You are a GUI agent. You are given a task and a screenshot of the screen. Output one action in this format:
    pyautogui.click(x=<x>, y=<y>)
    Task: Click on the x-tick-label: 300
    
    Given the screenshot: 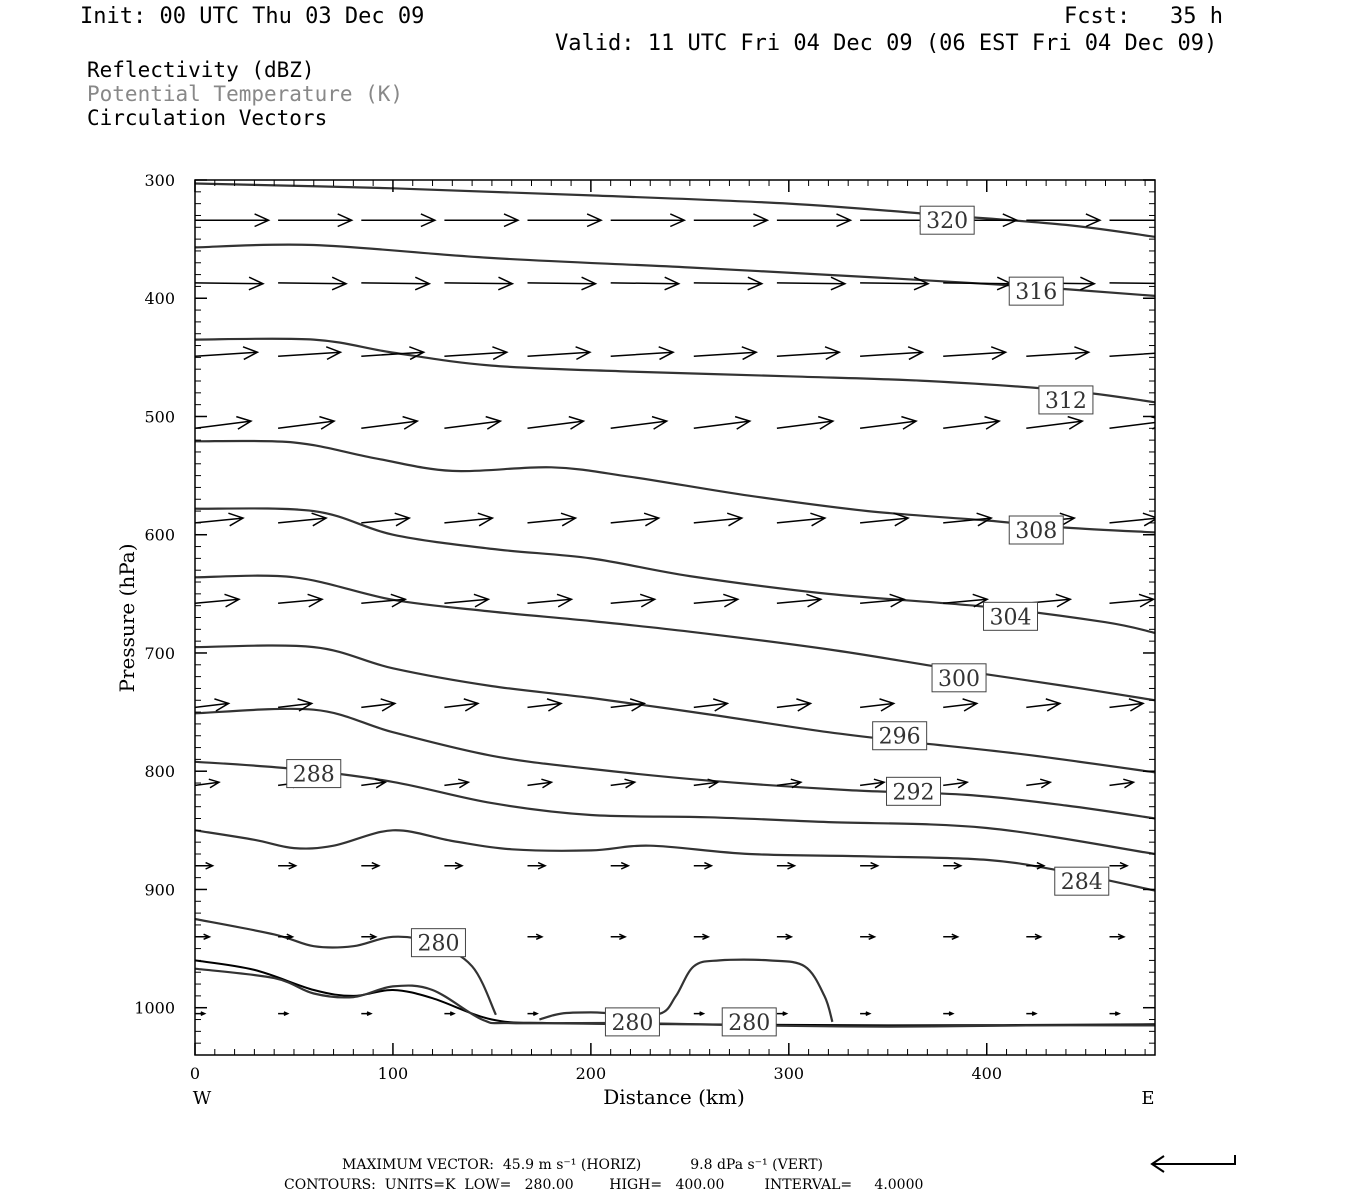 What is the action you would take?
    pyautogui.click(x=789, y=1073)
    